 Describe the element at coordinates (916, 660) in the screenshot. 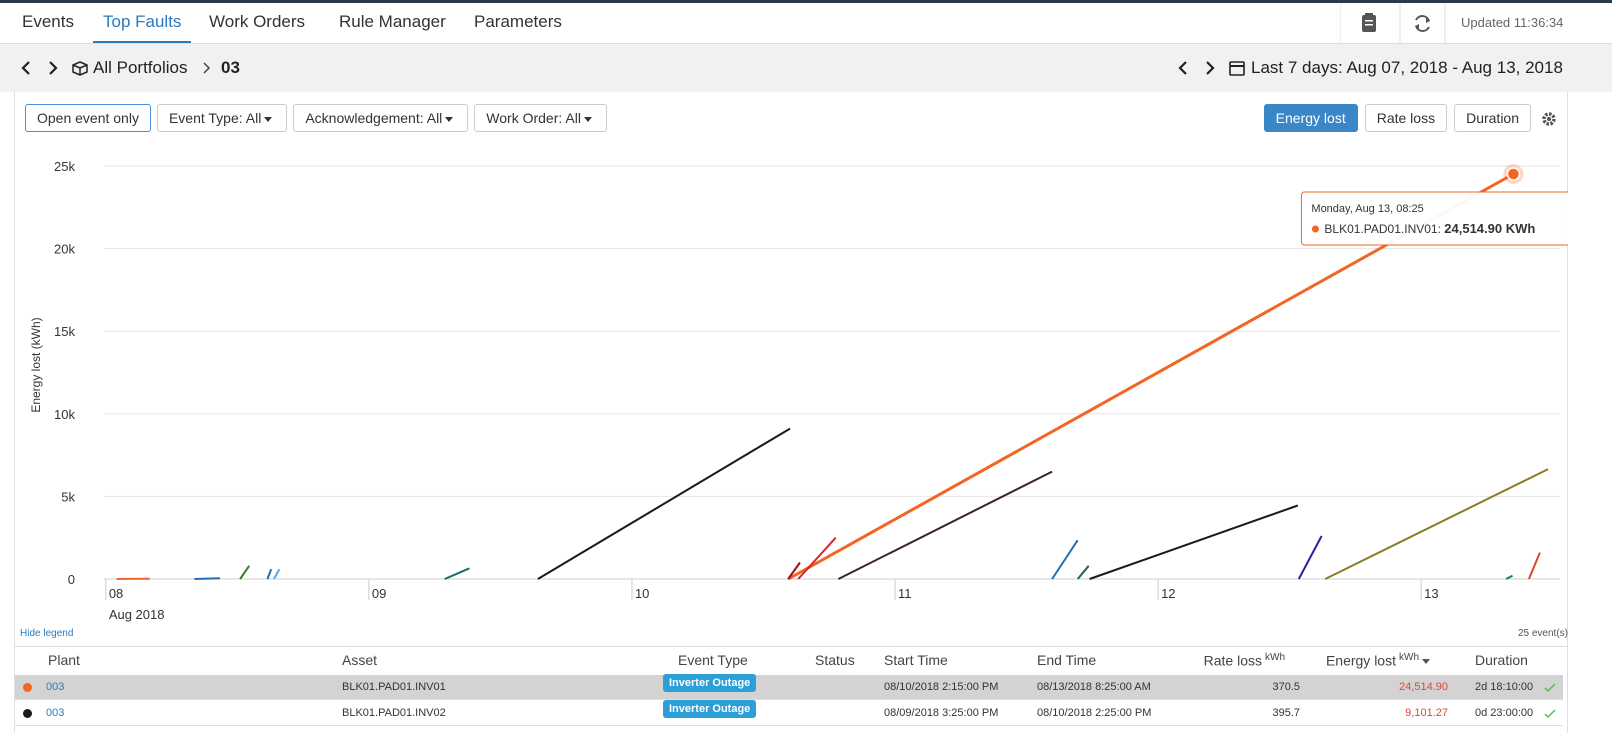

I see `column-header: Start Time` at that location.